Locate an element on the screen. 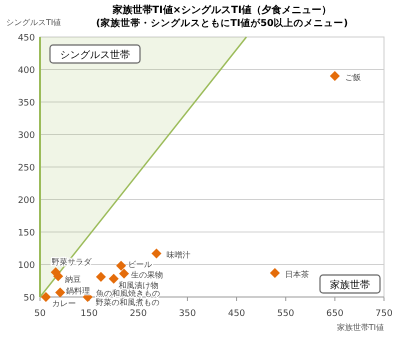 The height and width of the screenshot is (340, 400). annotation: 生の果物 is located at coordinates (147, 275).